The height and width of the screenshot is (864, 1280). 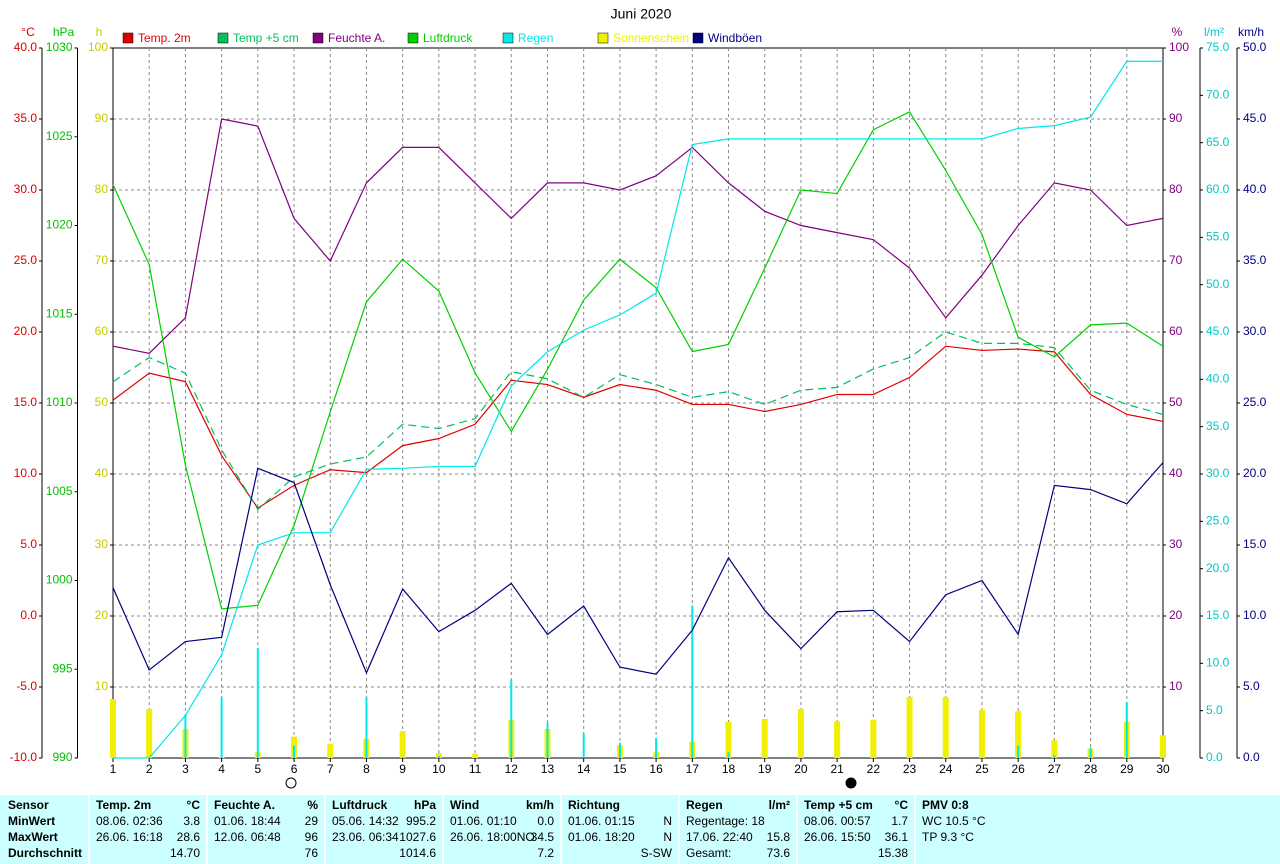 I want to click on x-tick-label: 19, so click(x=765, y=769).